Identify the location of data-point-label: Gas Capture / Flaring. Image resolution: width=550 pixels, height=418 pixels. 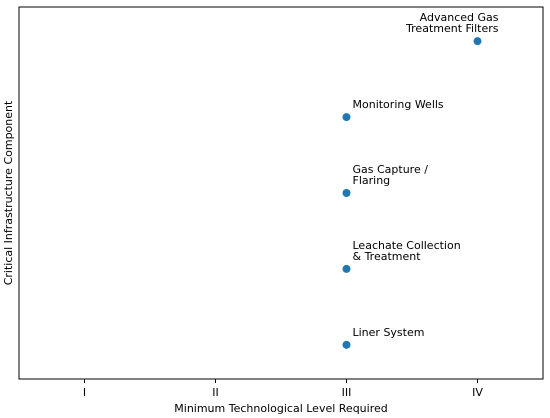
(391, 175).